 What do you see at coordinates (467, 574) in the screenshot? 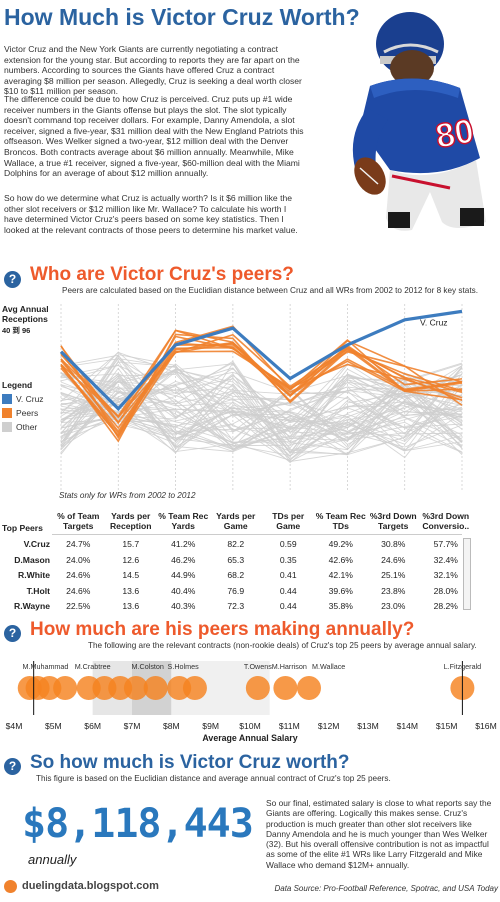
I see `table-scrollbar` at bounding box center [467, 574].